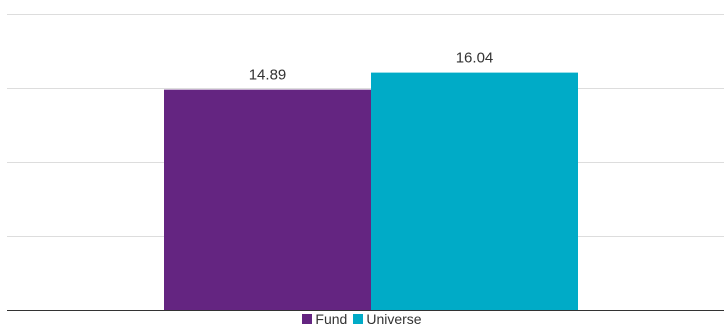  I want to click on legend: Fund Universe, so click(362, 319).